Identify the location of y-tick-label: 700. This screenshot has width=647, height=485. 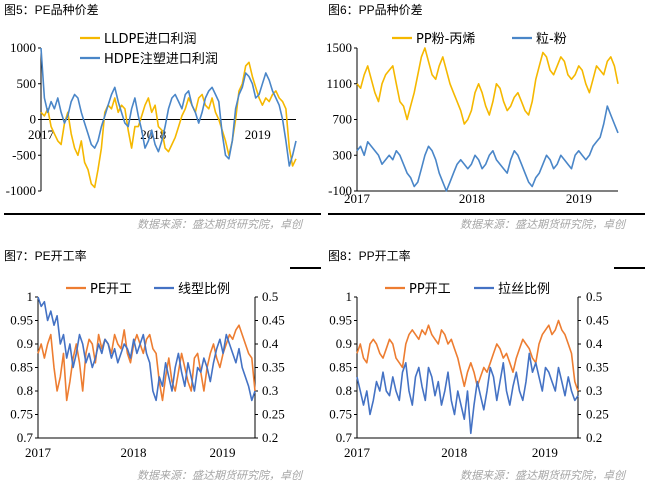
(343, 119).